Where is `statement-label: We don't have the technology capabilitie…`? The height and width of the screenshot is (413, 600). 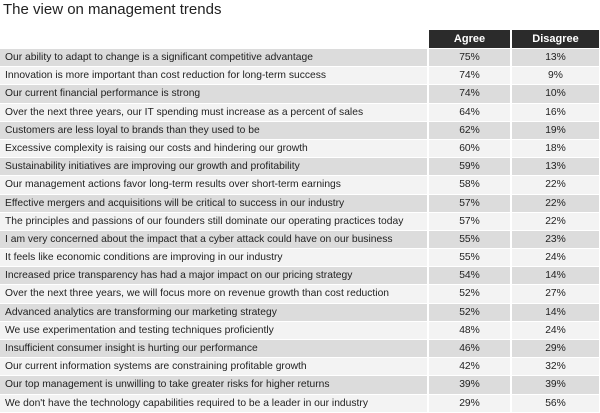
statement-label: We don't have the technology capabilitie… is located at coordinates (213, 403).